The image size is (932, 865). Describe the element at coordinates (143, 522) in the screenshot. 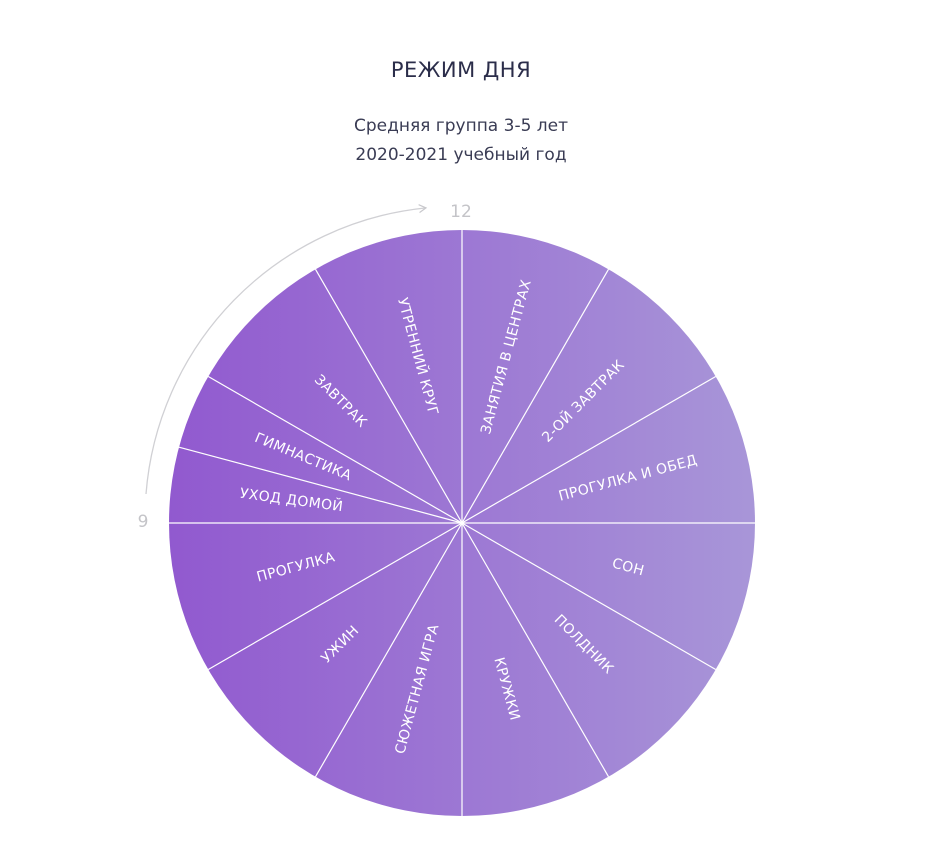

I see `hour-label-9: 9` at that location.